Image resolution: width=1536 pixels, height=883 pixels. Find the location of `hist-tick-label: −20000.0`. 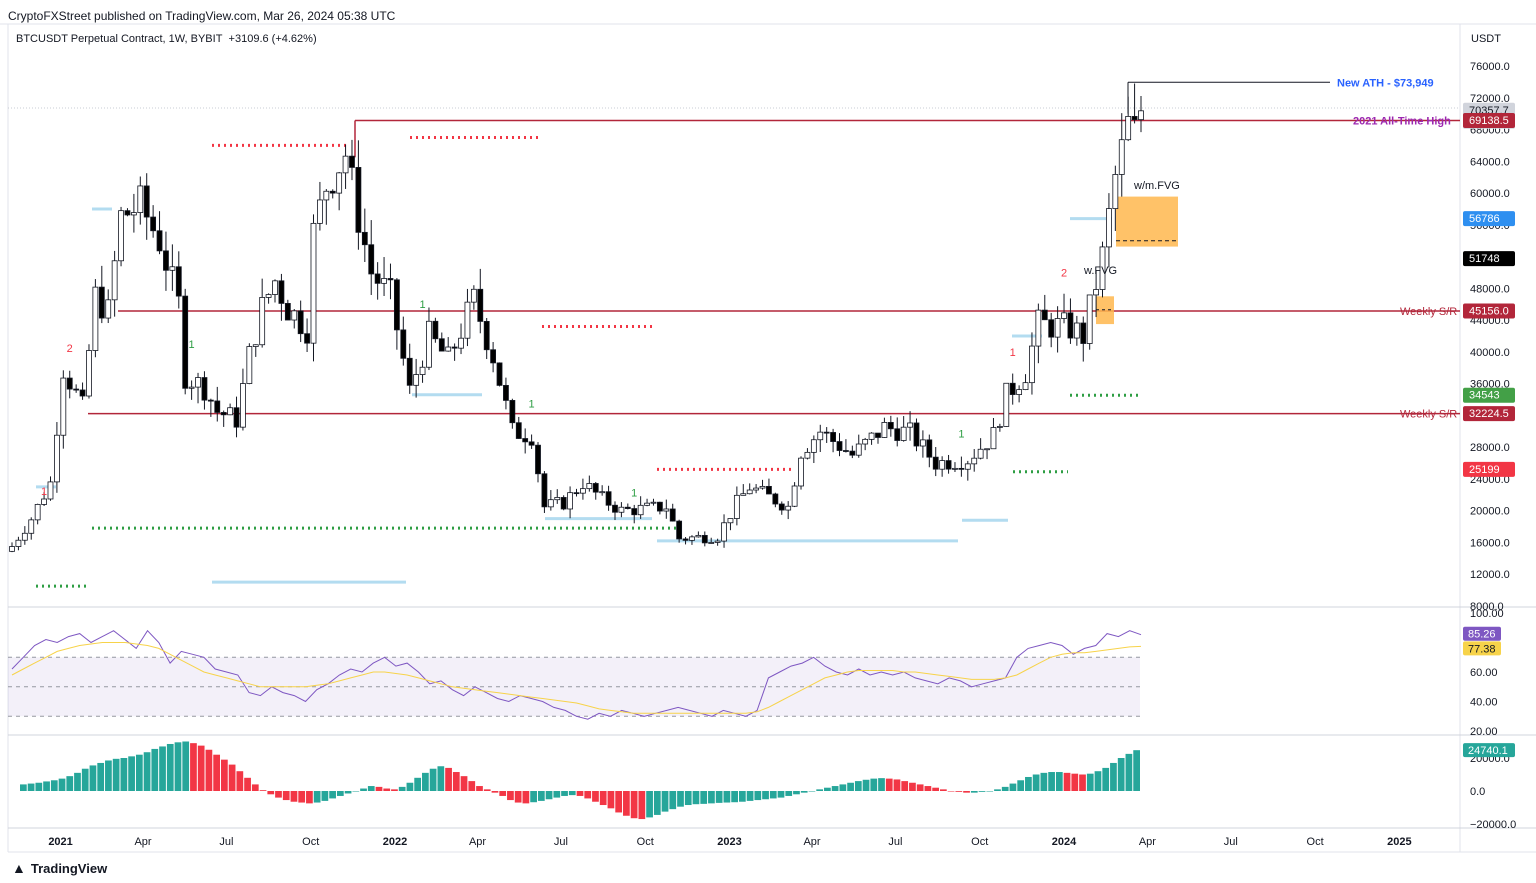

hist-tick-label: −20000.0 is located at coordinates (1493, 825).